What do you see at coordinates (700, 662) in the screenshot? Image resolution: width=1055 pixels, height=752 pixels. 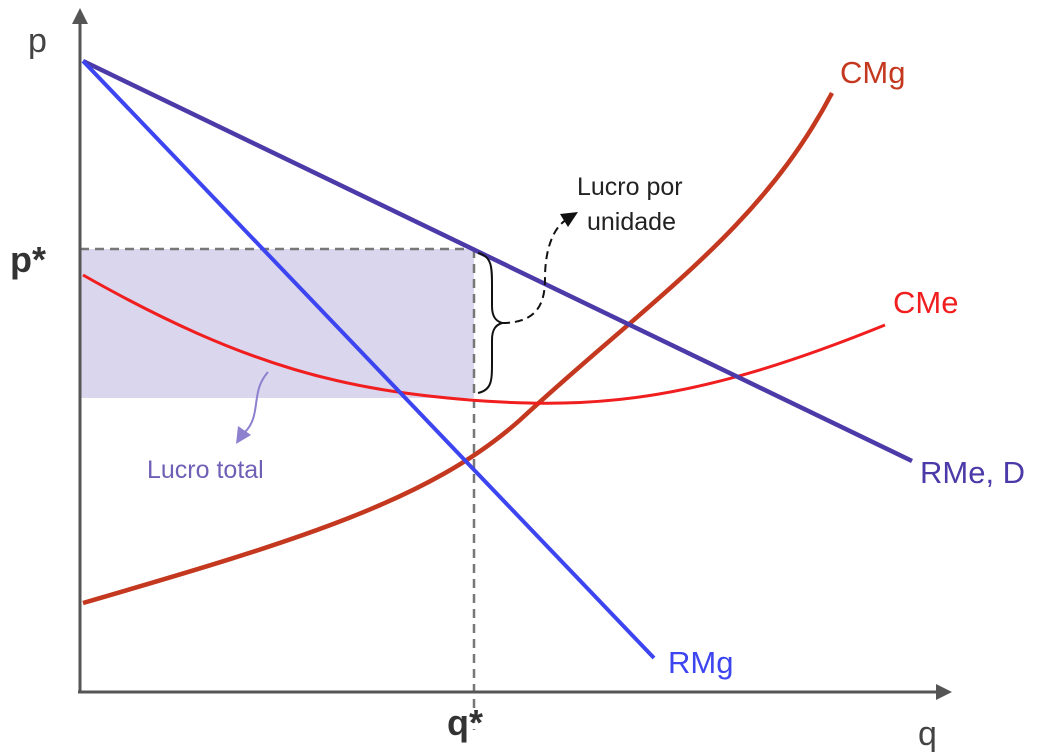 I see `marginal-revenue-label: RMg` at bounding box center [700, 662].